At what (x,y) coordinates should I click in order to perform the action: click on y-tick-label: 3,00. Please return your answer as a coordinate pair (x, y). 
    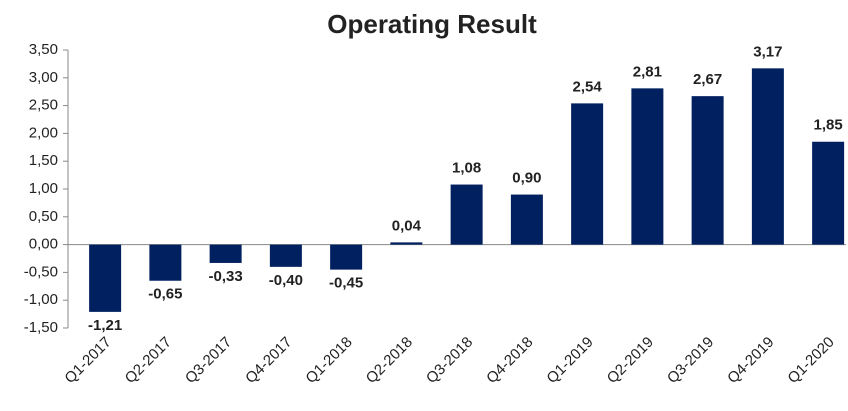
    Looking at the image, I should click on (43, 77).